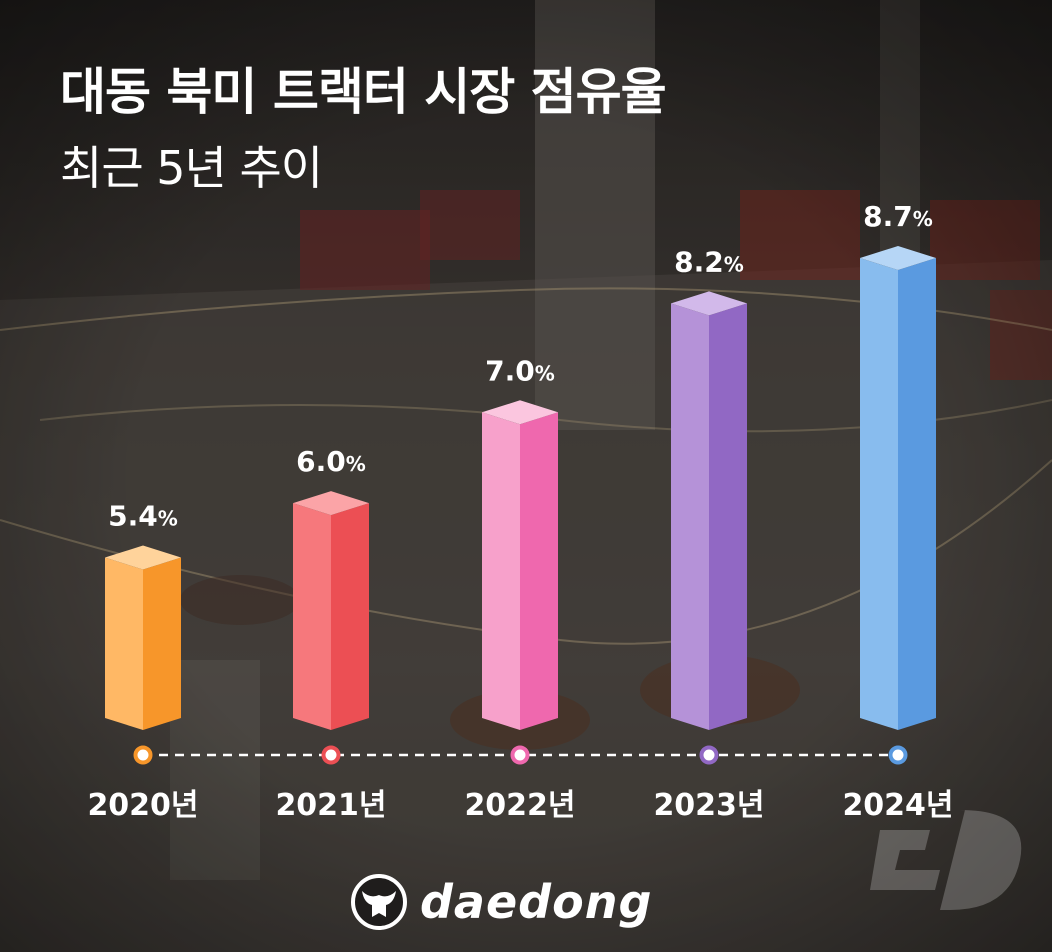 This screenshot has width=1052, height=952. I want to click on value-label: 6.0%, so click(331, 461).